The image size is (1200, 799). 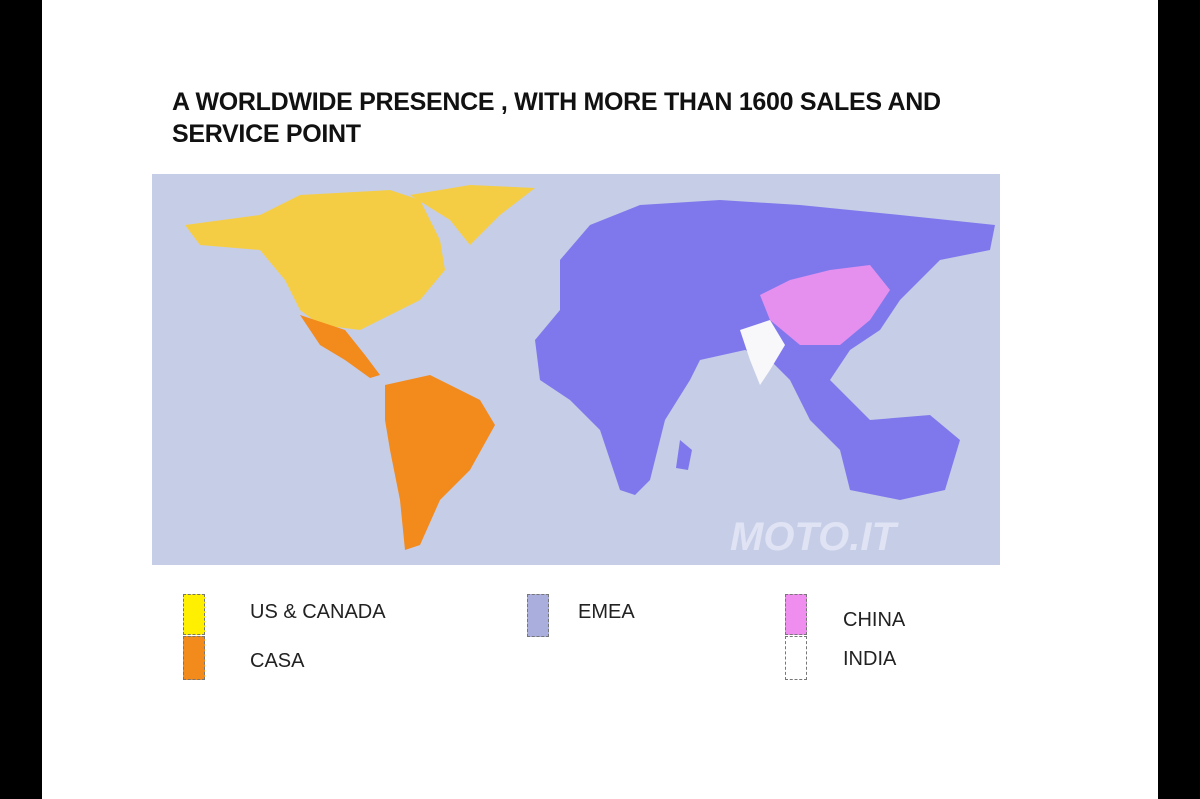 I want to click on region-india, so click(x=762, y=352).